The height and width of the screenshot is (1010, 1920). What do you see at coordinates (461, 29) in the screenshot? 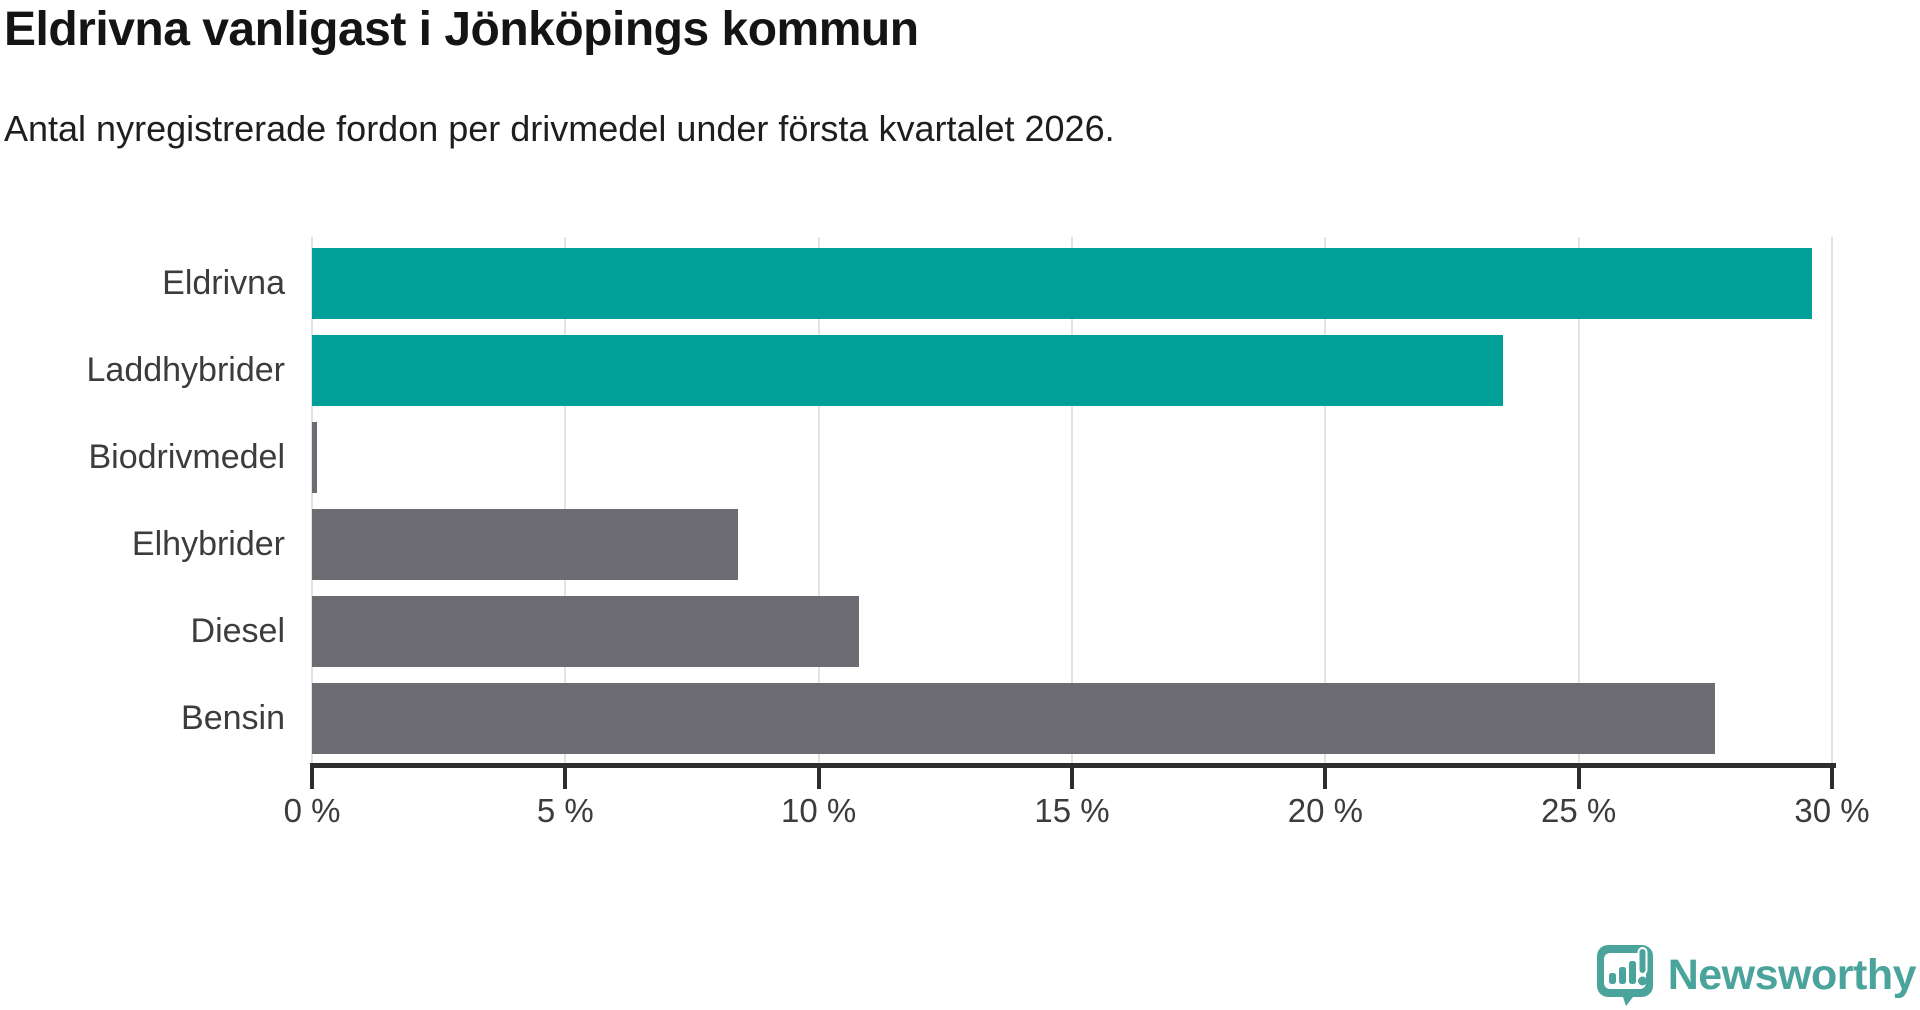
I see `chart-title: Eldrivna vanligast i Jönköpings kommun` at bounding box center [461, 29].